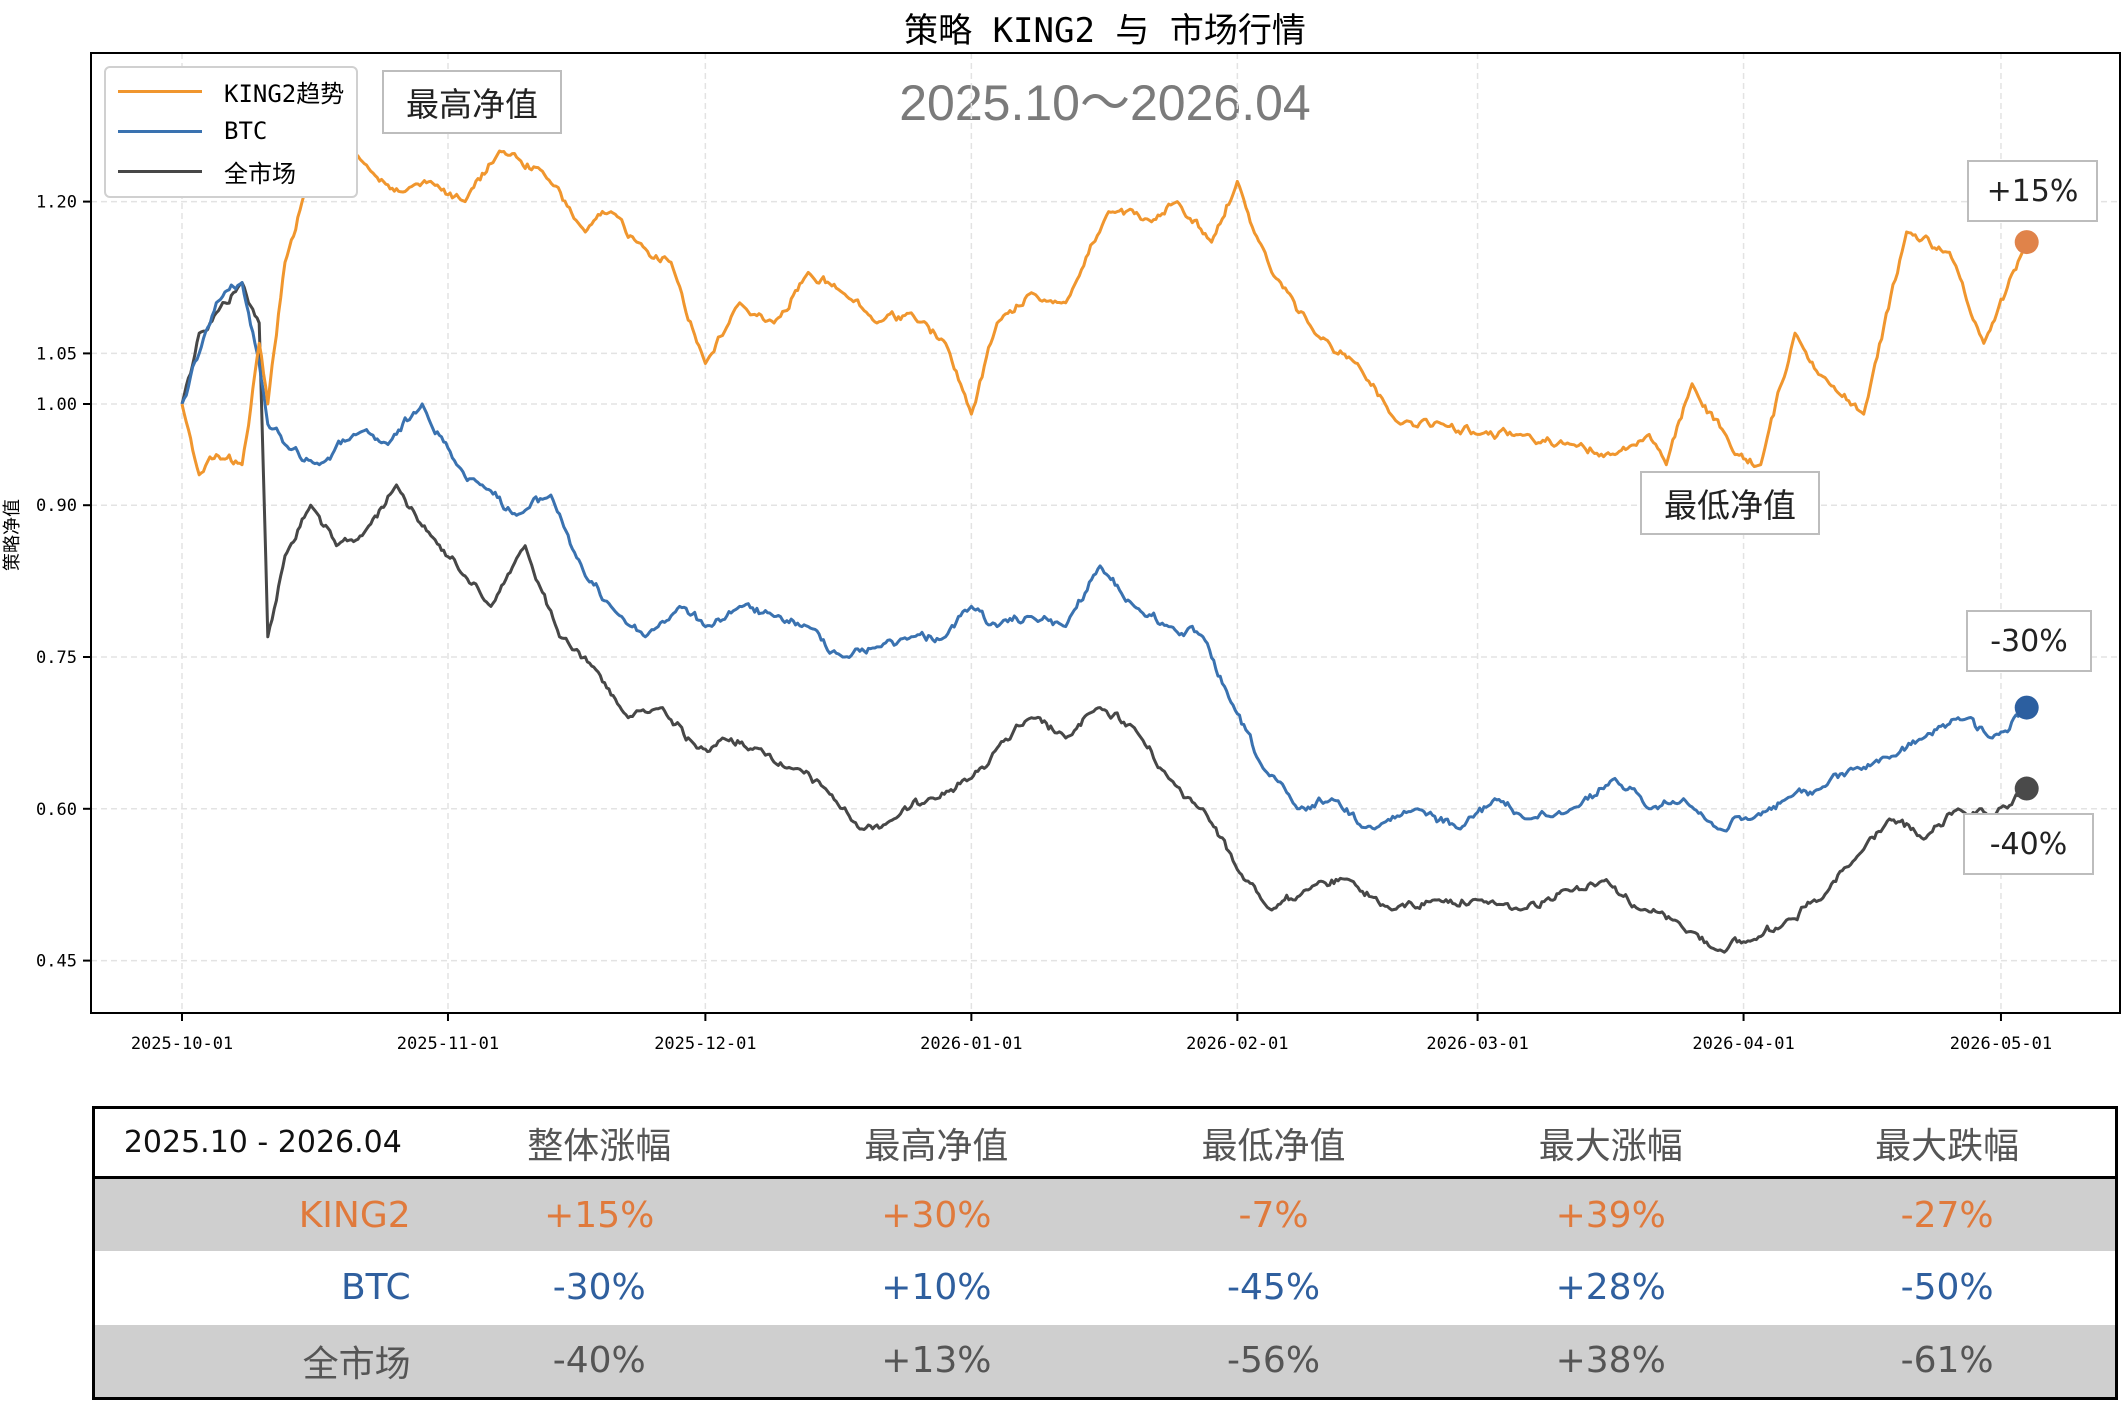 This screenshot has height=1410, width=2126. What do you see at coordinates (1105, 1288) in the screenshot?
I see `stats-row-btc: BTC -30% +10% -45% +28% -50%` at bounding box center [1105, 1288].